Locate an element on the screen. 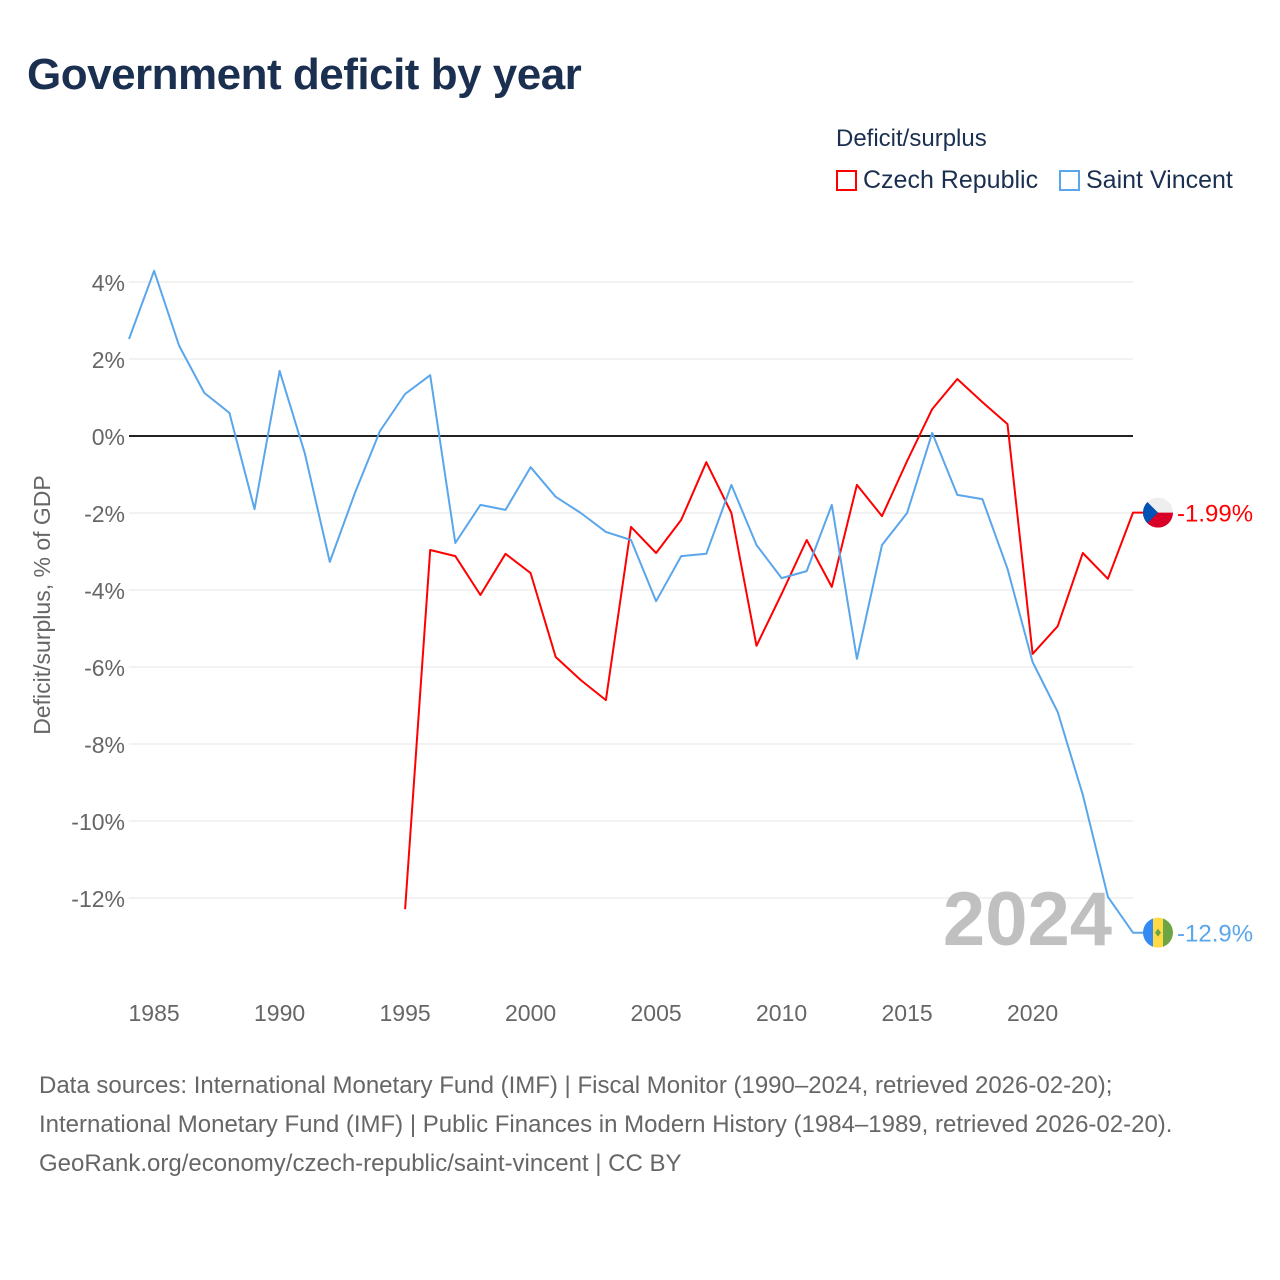  czech-flag-icon is located at coordinates (1158, 512).